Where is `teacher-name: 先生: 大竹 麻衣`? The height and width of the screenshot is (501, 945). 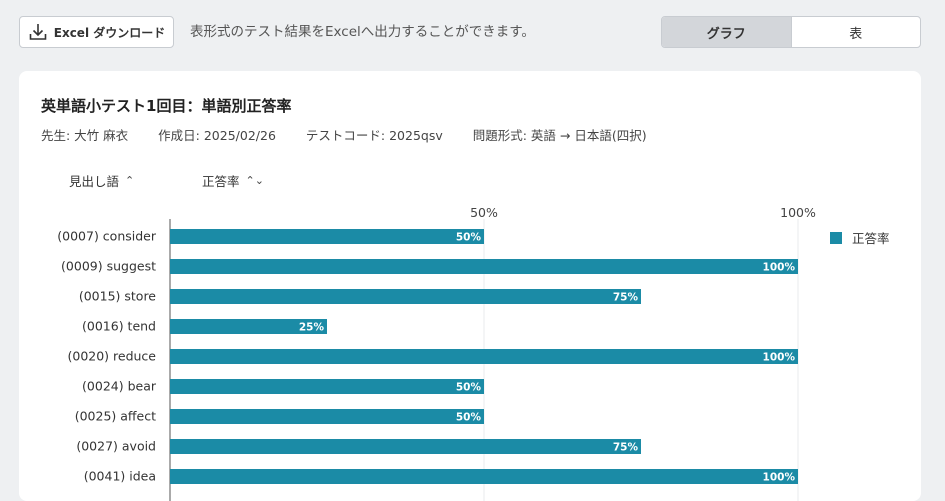 teacher-name: 先生: 大竹 麻衣 is located at coordinates (85, 135).